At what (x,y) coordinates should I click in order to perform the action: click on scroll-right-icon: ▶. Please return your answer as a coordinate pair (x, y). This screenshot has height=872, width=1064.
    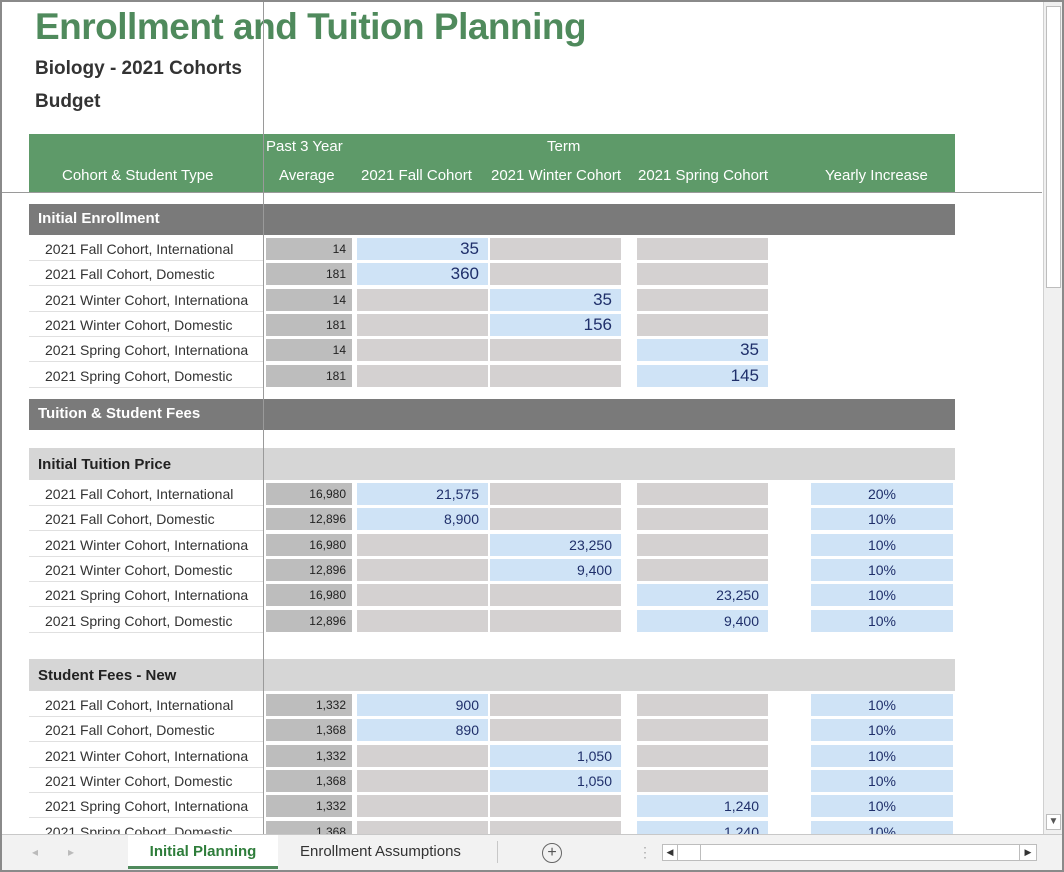
    Looking at the image, I should click on (1028, 852).